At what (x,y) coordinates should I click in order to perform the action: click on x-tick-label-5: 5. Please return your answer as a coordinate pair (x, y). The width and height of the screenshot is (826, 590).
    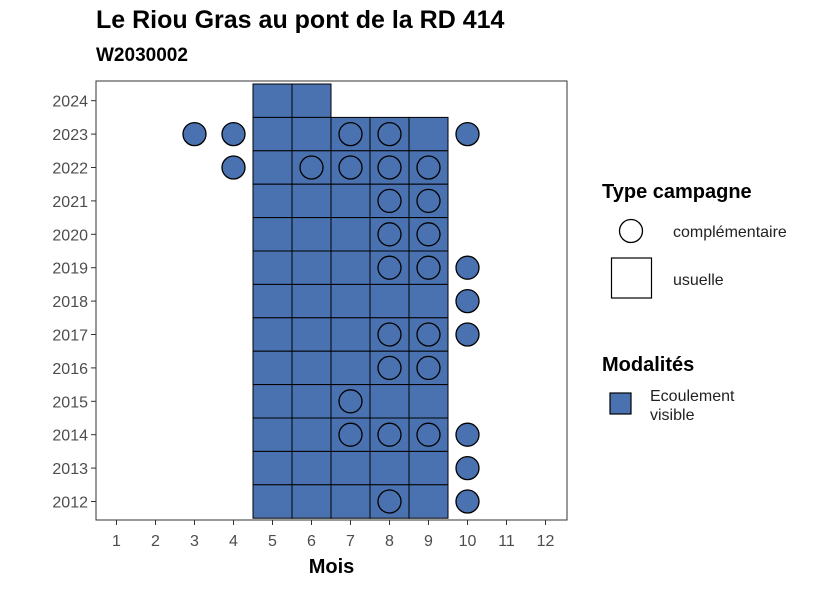
    Looking at the image, I should click on (272, 541).